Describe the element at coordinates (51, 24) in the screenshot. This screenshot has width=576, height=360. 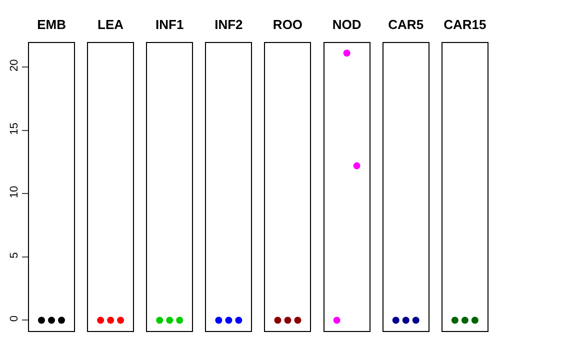
I see `x-tick-label: EMB` at that location.